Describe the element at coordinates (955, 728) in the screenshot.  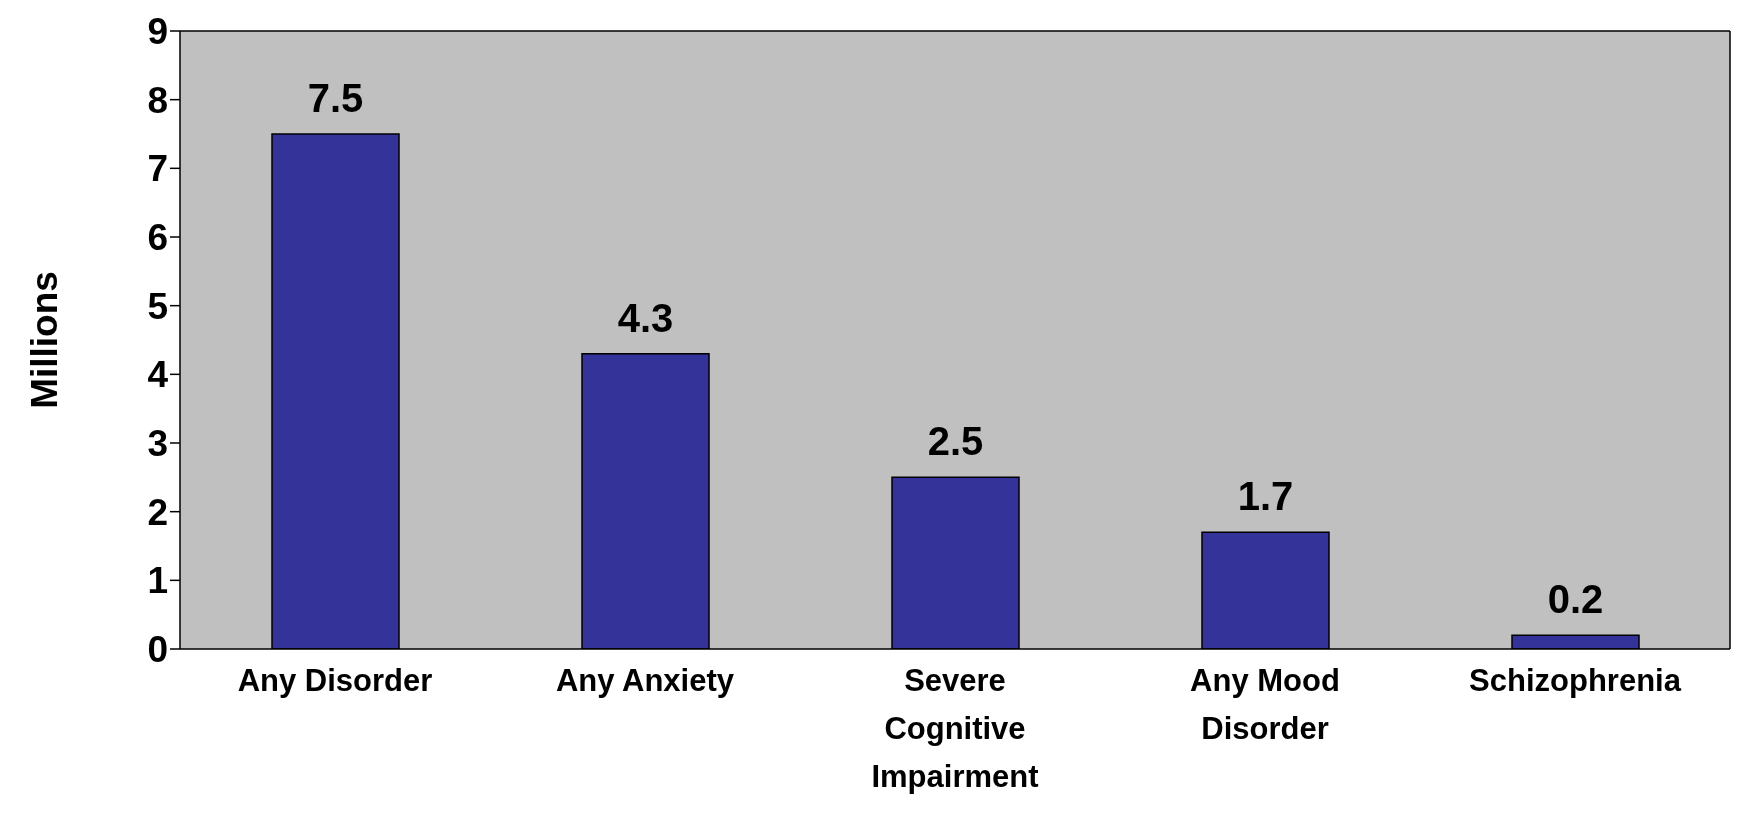
I see `x-tick-label: Severe Cognitive Impairment` at that location.